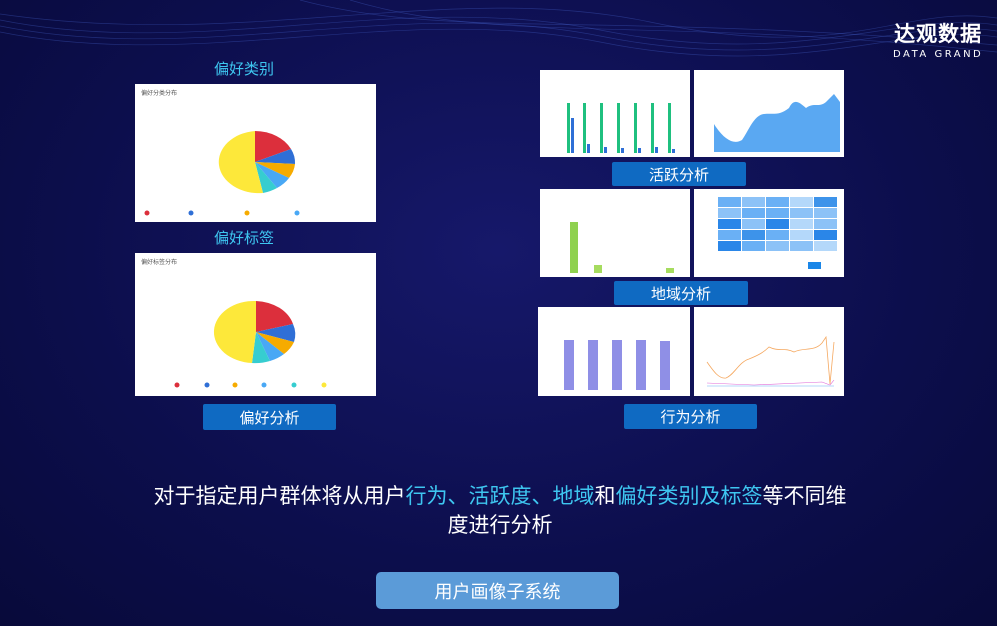 This screenshot has width=997, height=626. Describe the element at coordinates (279, 496) in the screenshot. I see `desc-text: 对于指定用户群体将从用户` at that location.